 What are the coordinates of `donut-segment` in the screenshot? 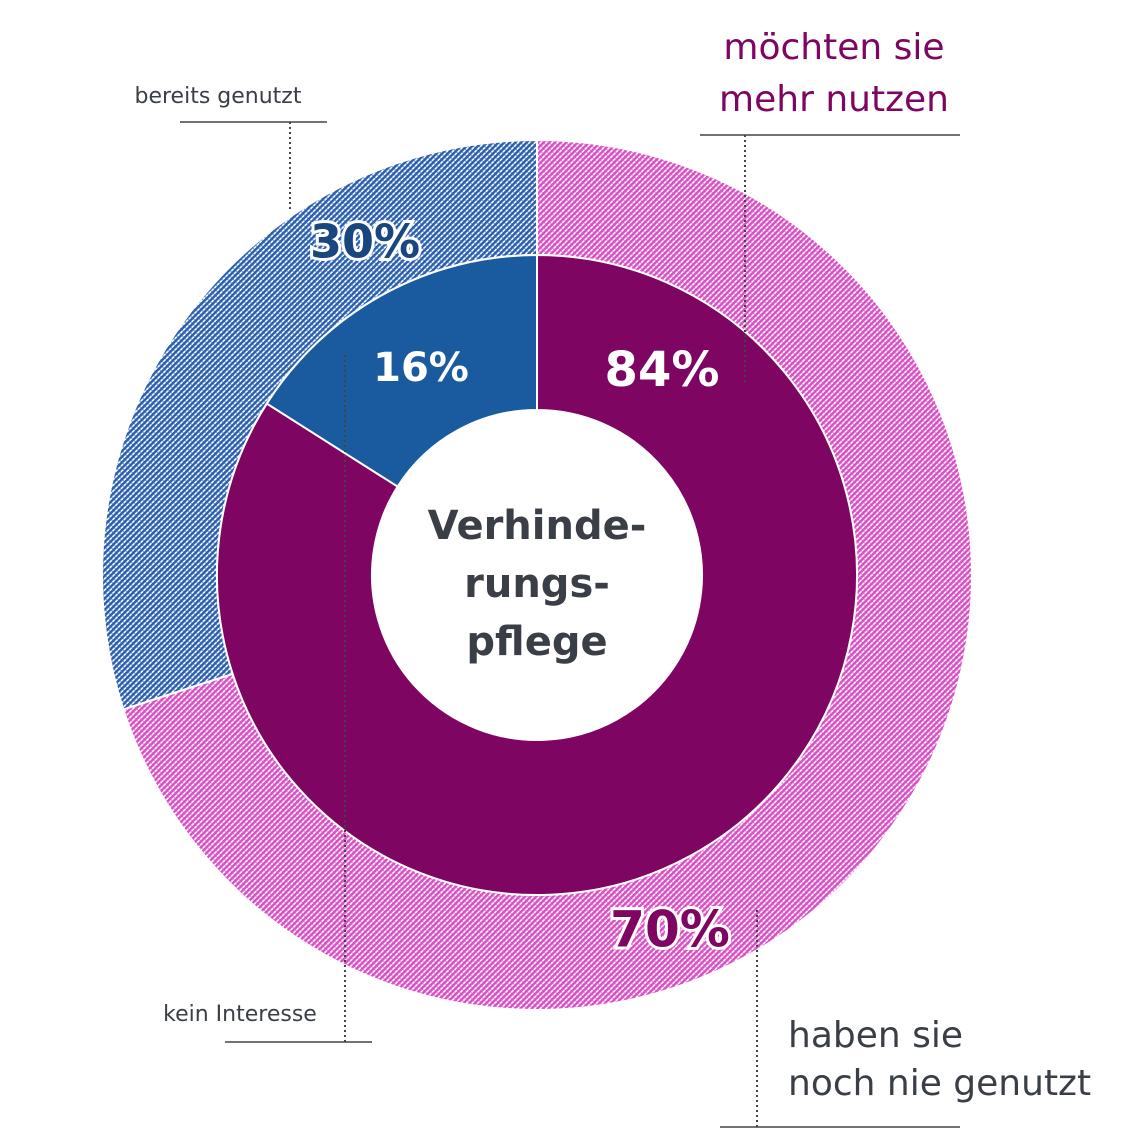 It's located at (401, 370).